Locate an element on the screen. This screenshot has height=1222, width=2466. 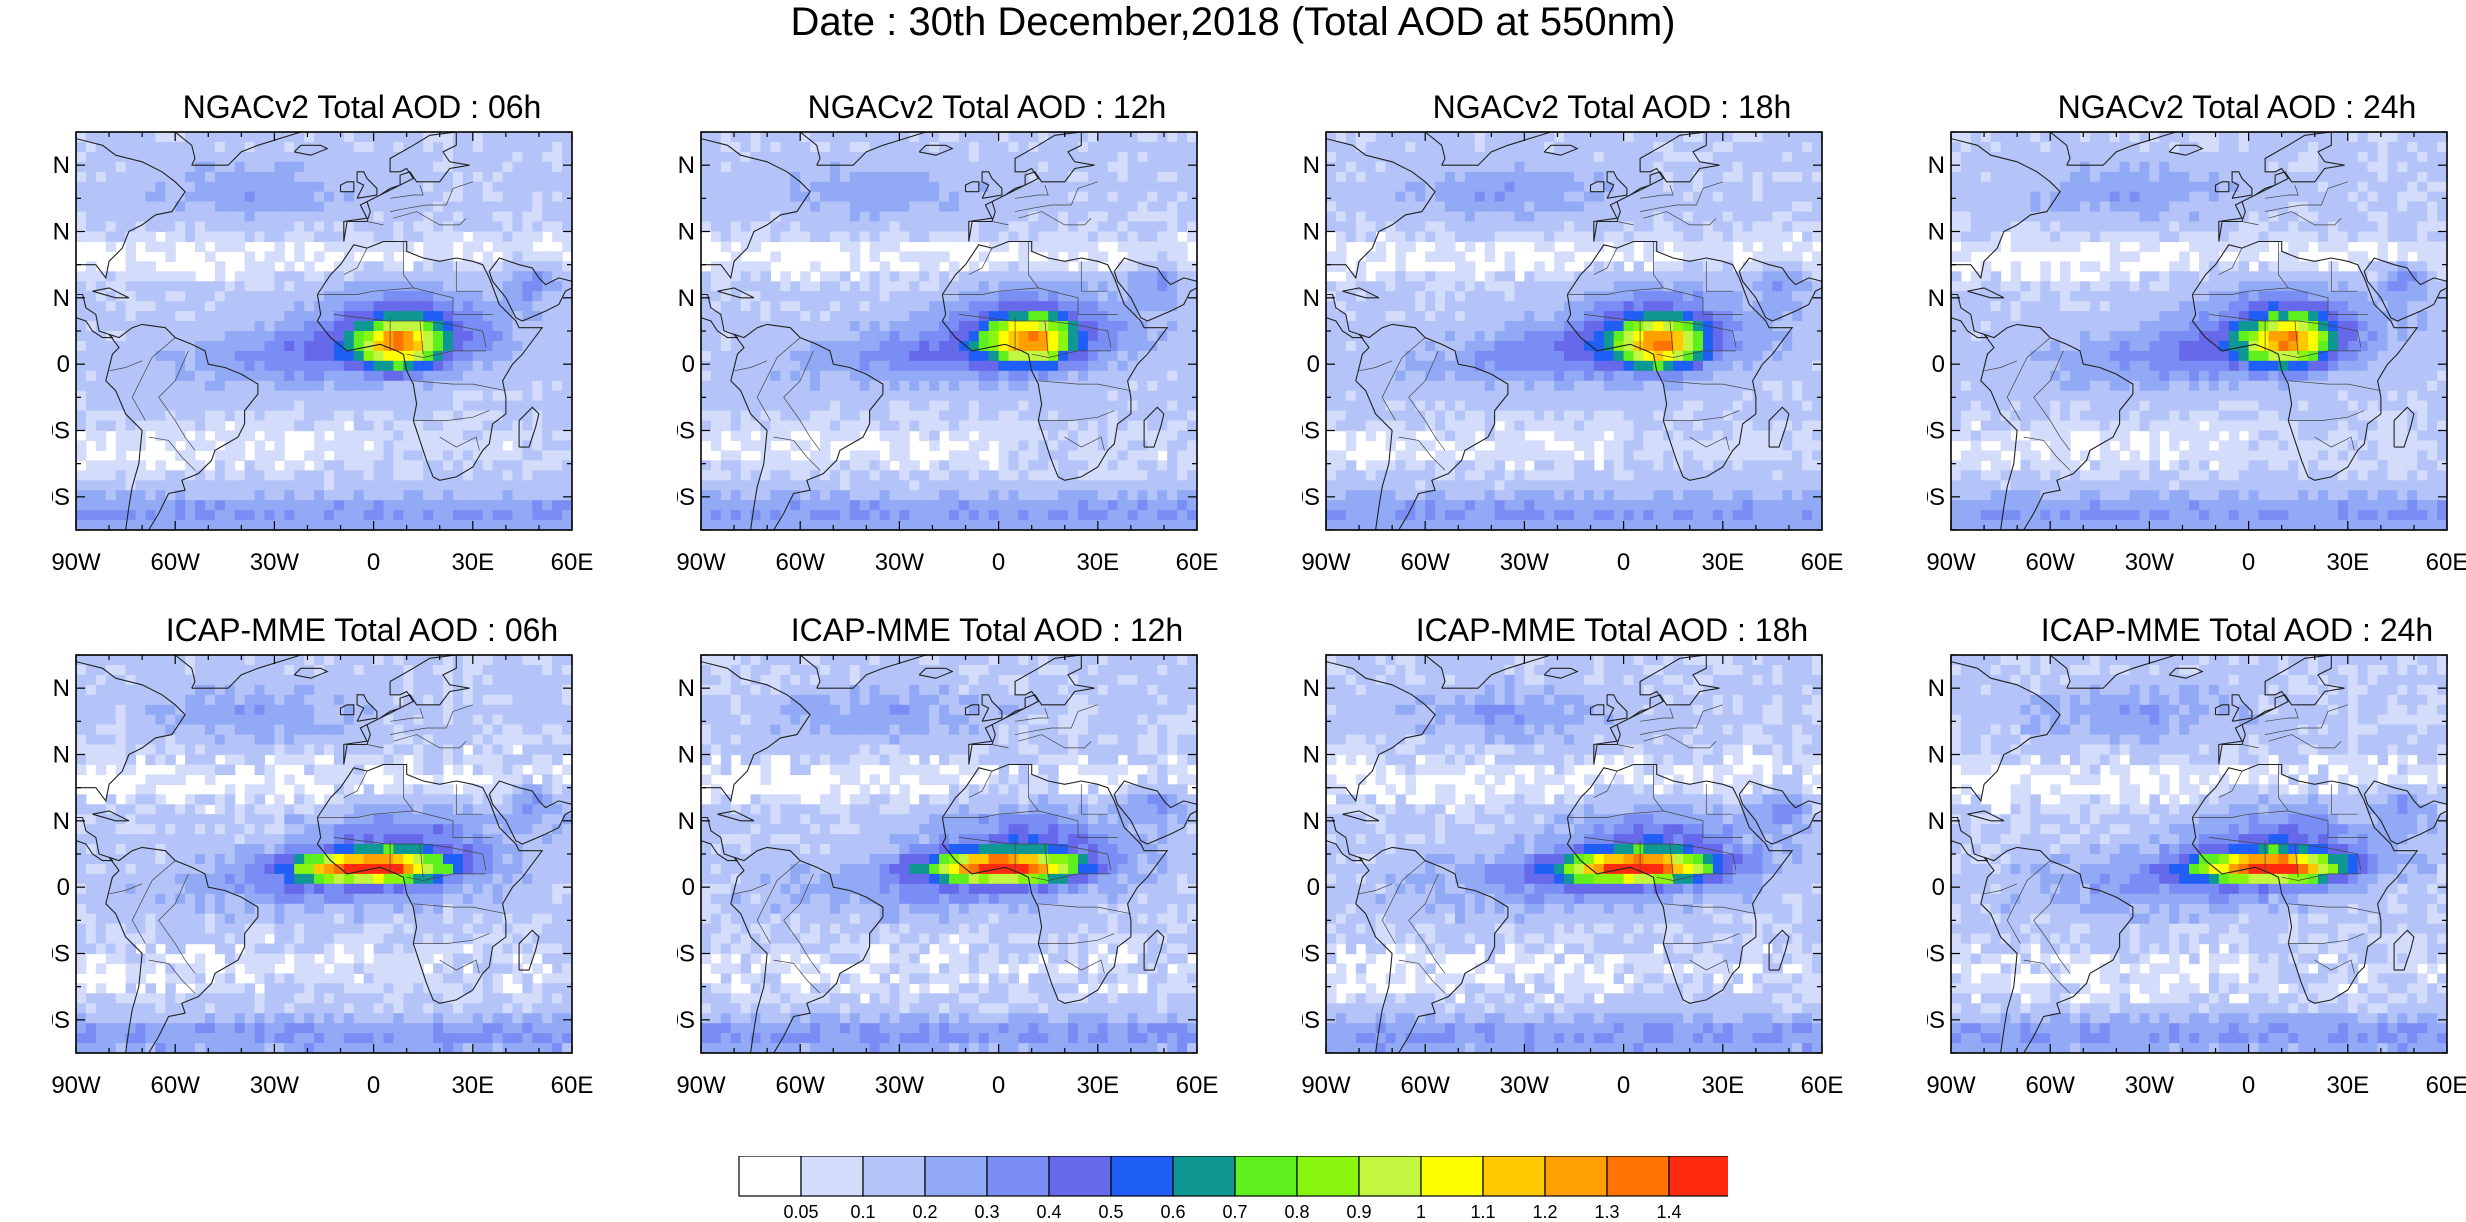
panel-title: ICAP-MME Total AOD : 18h is located at coordinates (1612, 630).